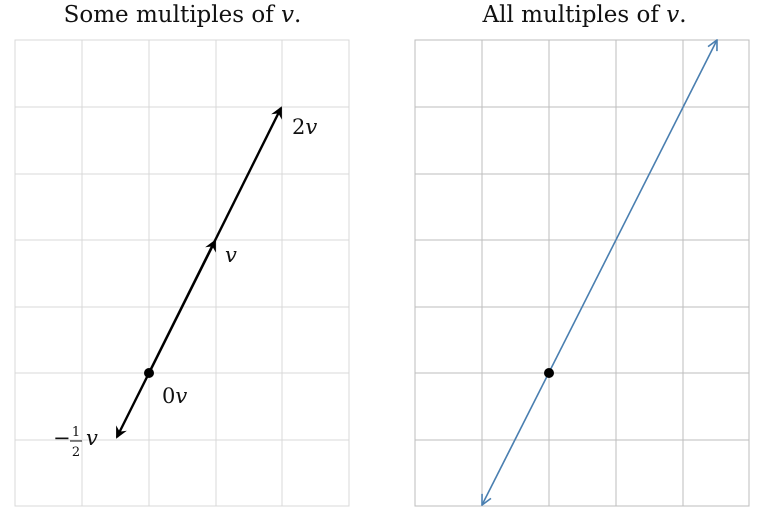  Describe the element at coordinates (182, 15) in the screenshot. I see `left-panel-title: Some multiples of v.` at that location.